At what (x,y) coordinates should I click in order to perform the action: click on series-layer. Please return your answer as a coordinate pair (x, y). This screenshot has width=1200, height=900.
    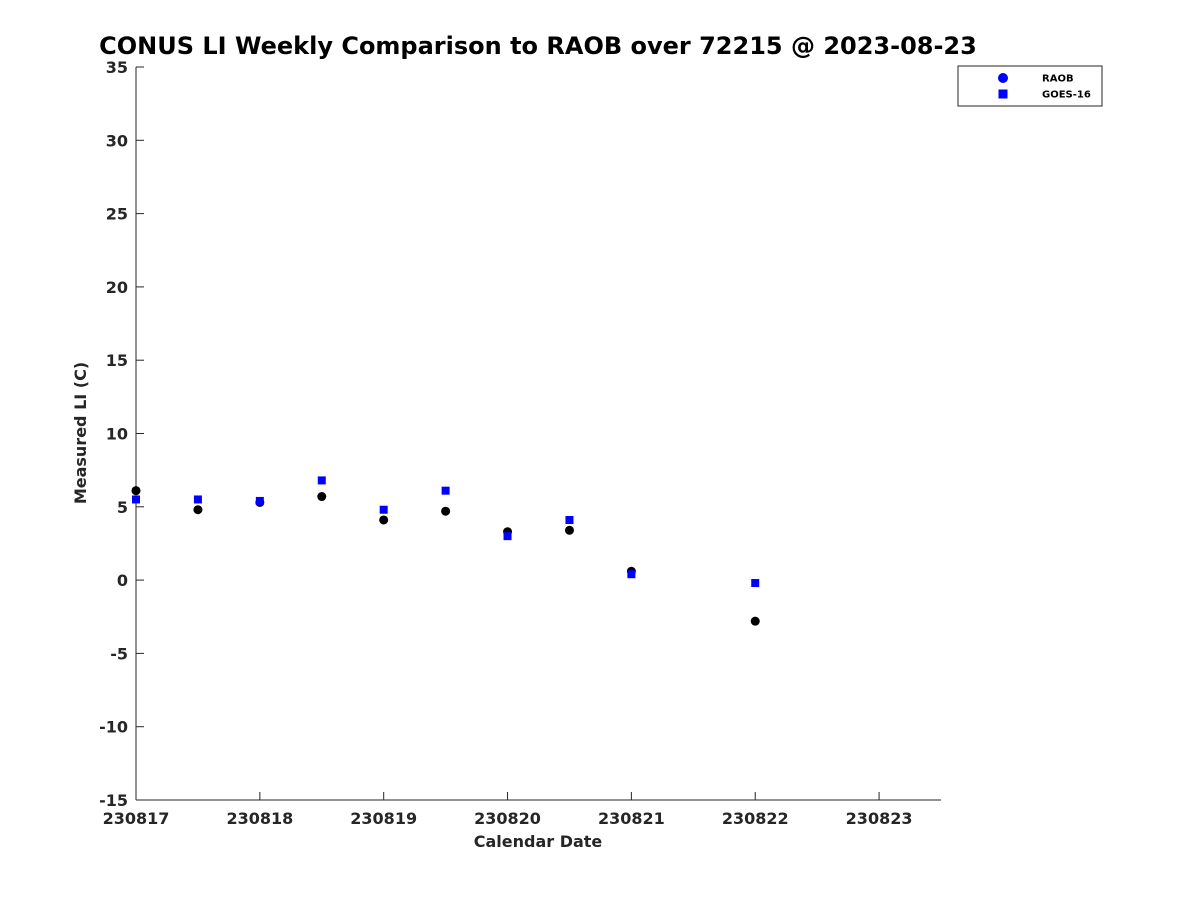
    Looking at the image, I should click on (445, 551).